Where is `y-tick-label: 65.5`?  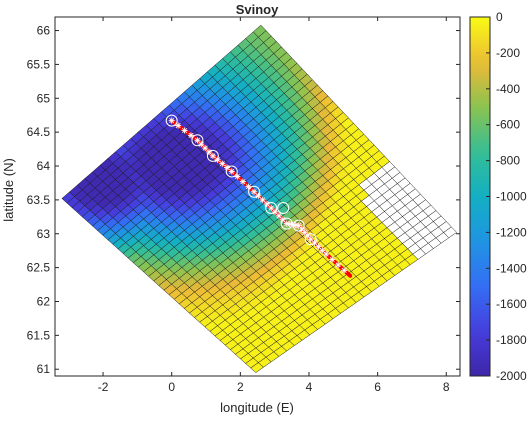
y-tick-label: 65.5 is located at coordinates (39, 64).